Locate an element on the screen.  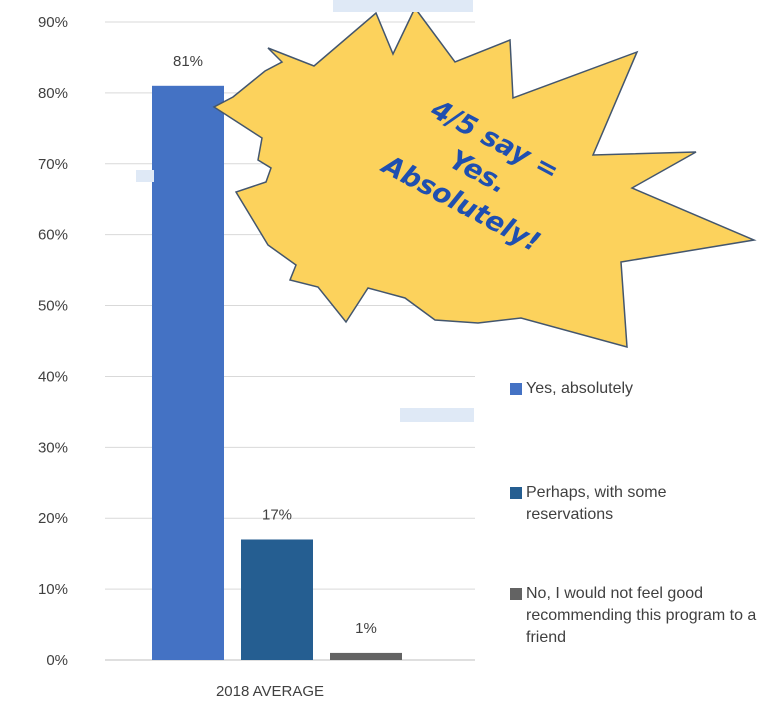
data-label-0: 81% is located at coordinates (188, 61).